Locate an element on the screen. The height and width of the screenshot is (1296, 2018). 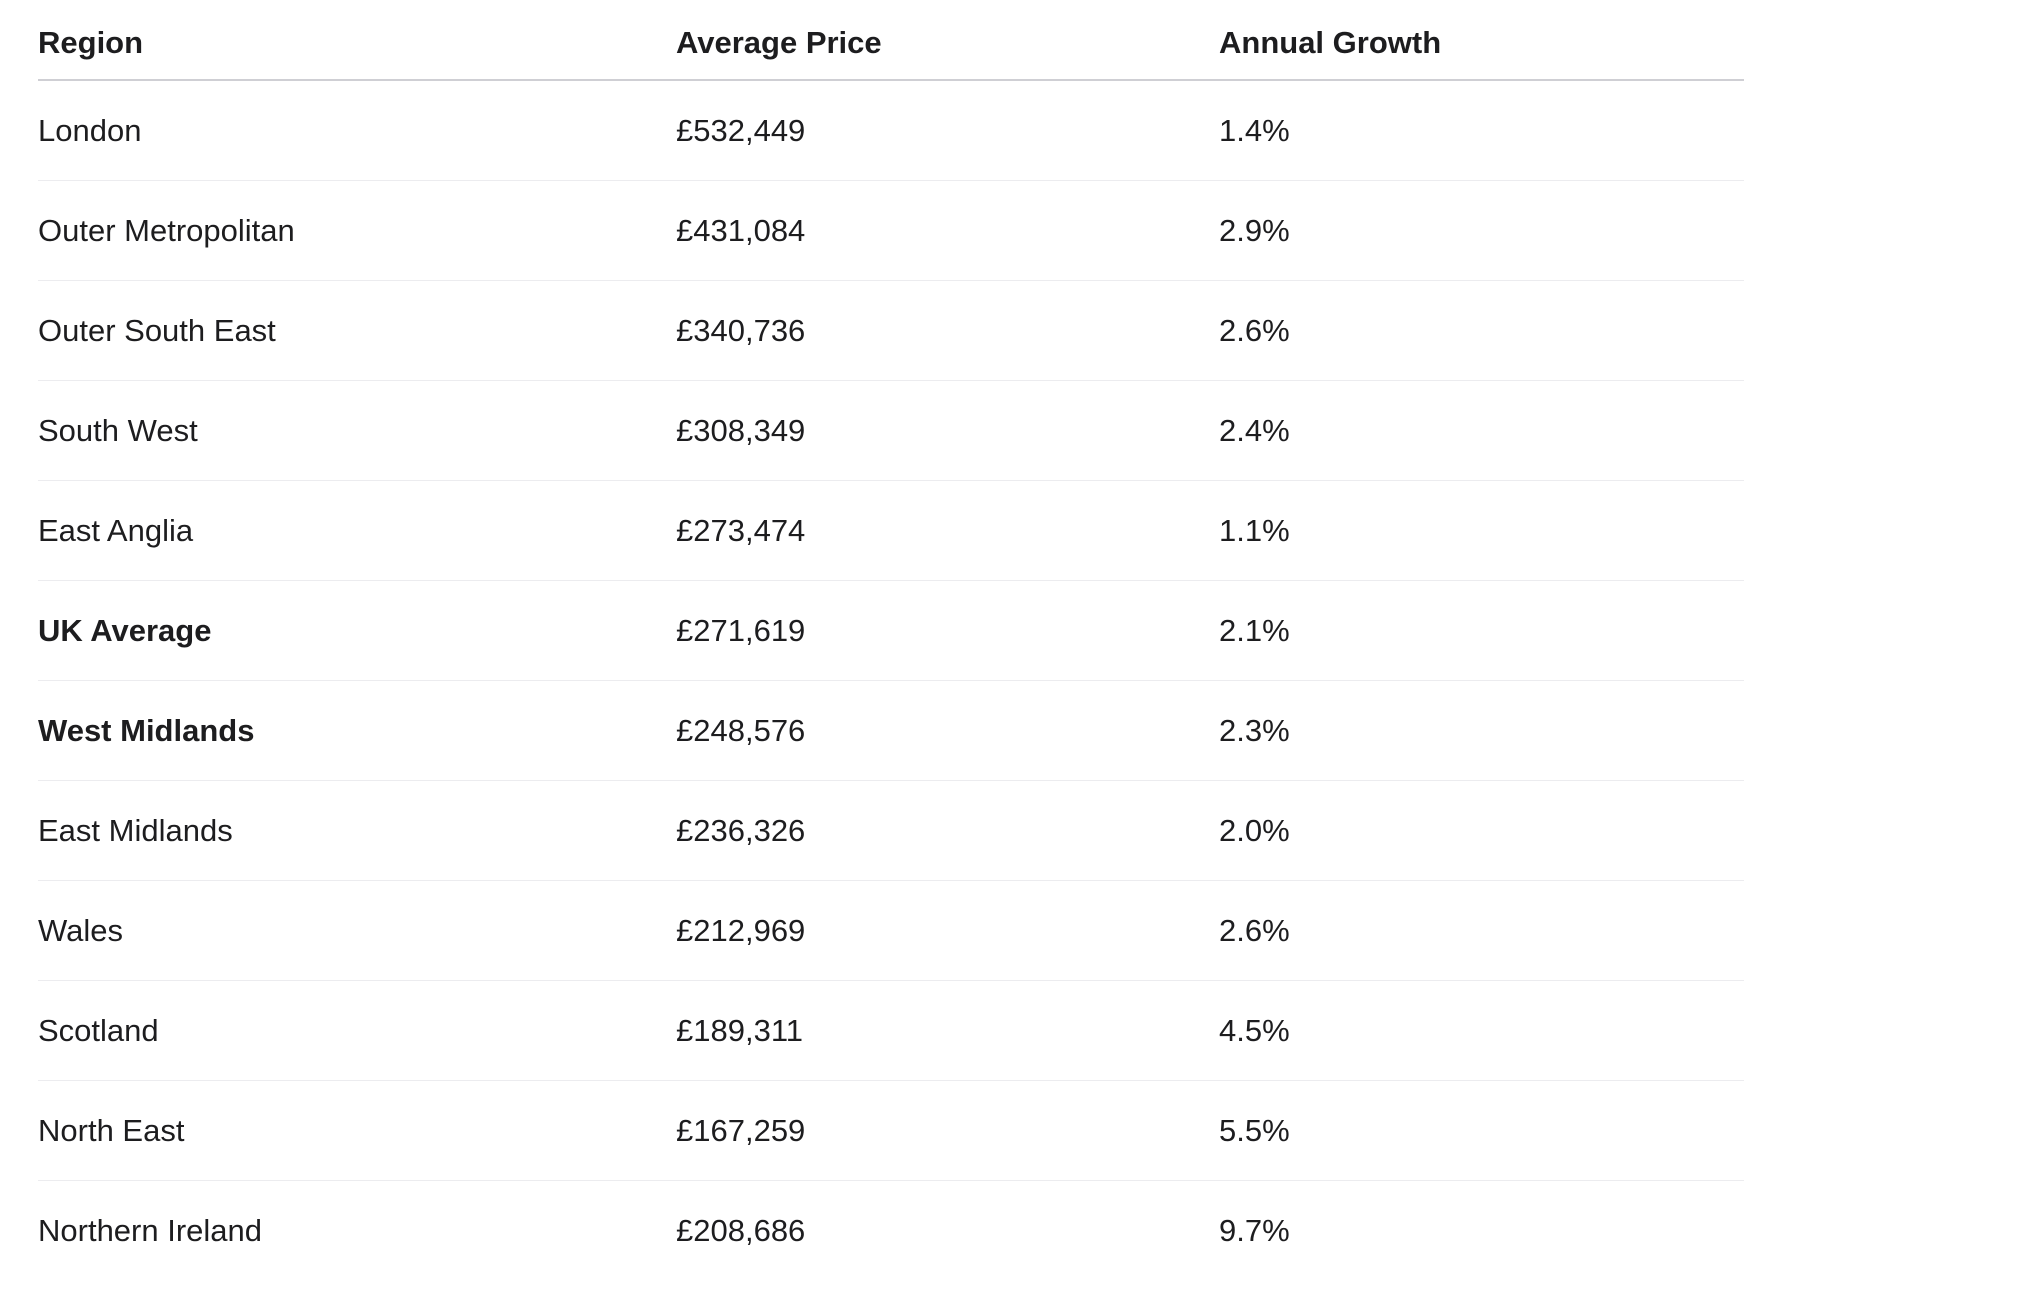
average-price-cell: £340,736 is located at coordinates (947, 330).